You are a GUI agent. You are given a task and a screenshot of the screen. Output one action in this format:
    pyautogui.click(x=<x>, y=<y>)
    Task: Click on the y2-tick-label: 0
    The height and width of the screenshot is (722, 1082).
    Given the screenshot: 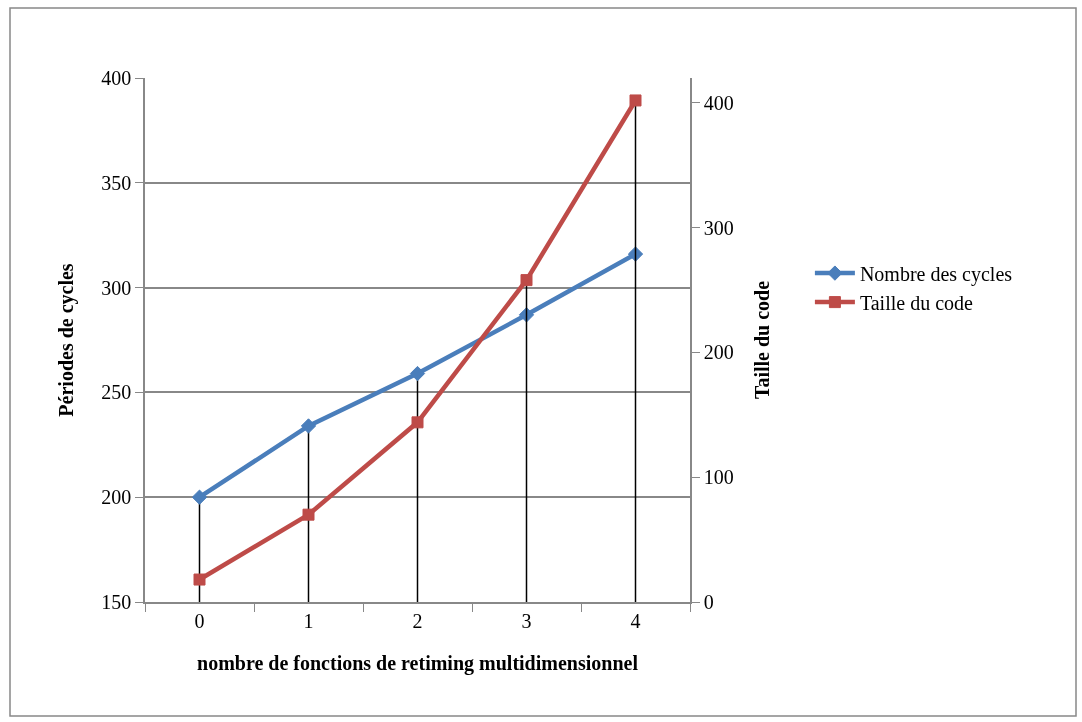 What is the action you would take?
    pyautogui.click(x=708, y=602)
    